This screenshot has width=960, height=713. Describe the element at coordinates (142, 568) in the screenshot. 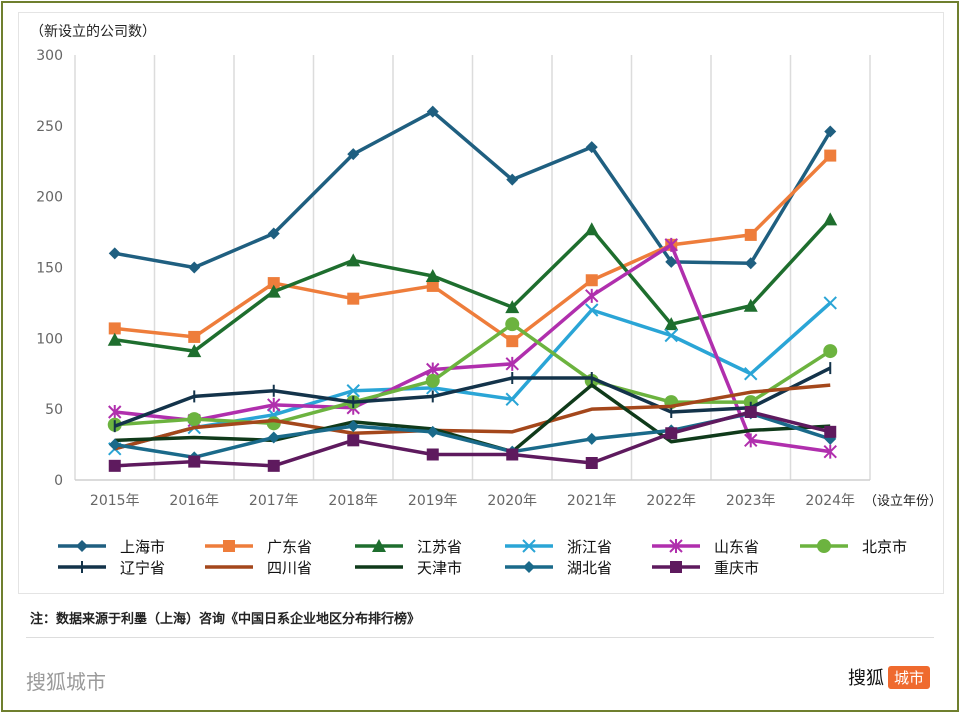

I see `legend-label: 辽宁省` at that location.